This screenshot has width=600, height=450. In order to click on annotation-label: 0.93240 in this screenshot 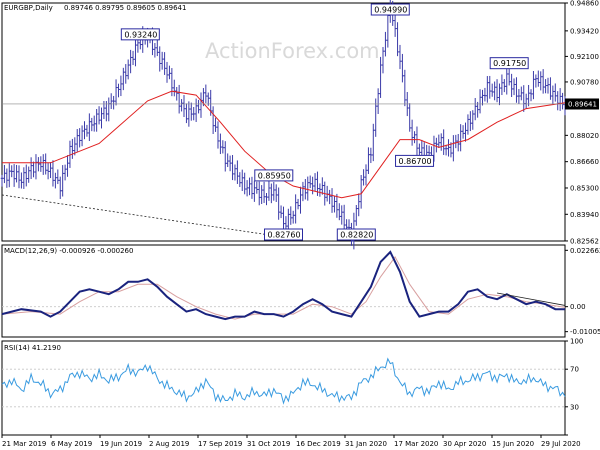, I will do `click(140, 34)`.